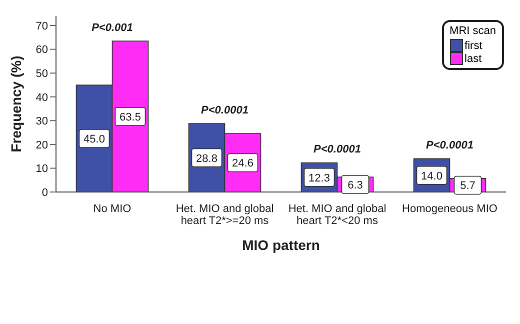  What do you see at coordinates (42, 74) in the screenshot?
I see `y-tick-label: 50` at bounding box center [42, 74].